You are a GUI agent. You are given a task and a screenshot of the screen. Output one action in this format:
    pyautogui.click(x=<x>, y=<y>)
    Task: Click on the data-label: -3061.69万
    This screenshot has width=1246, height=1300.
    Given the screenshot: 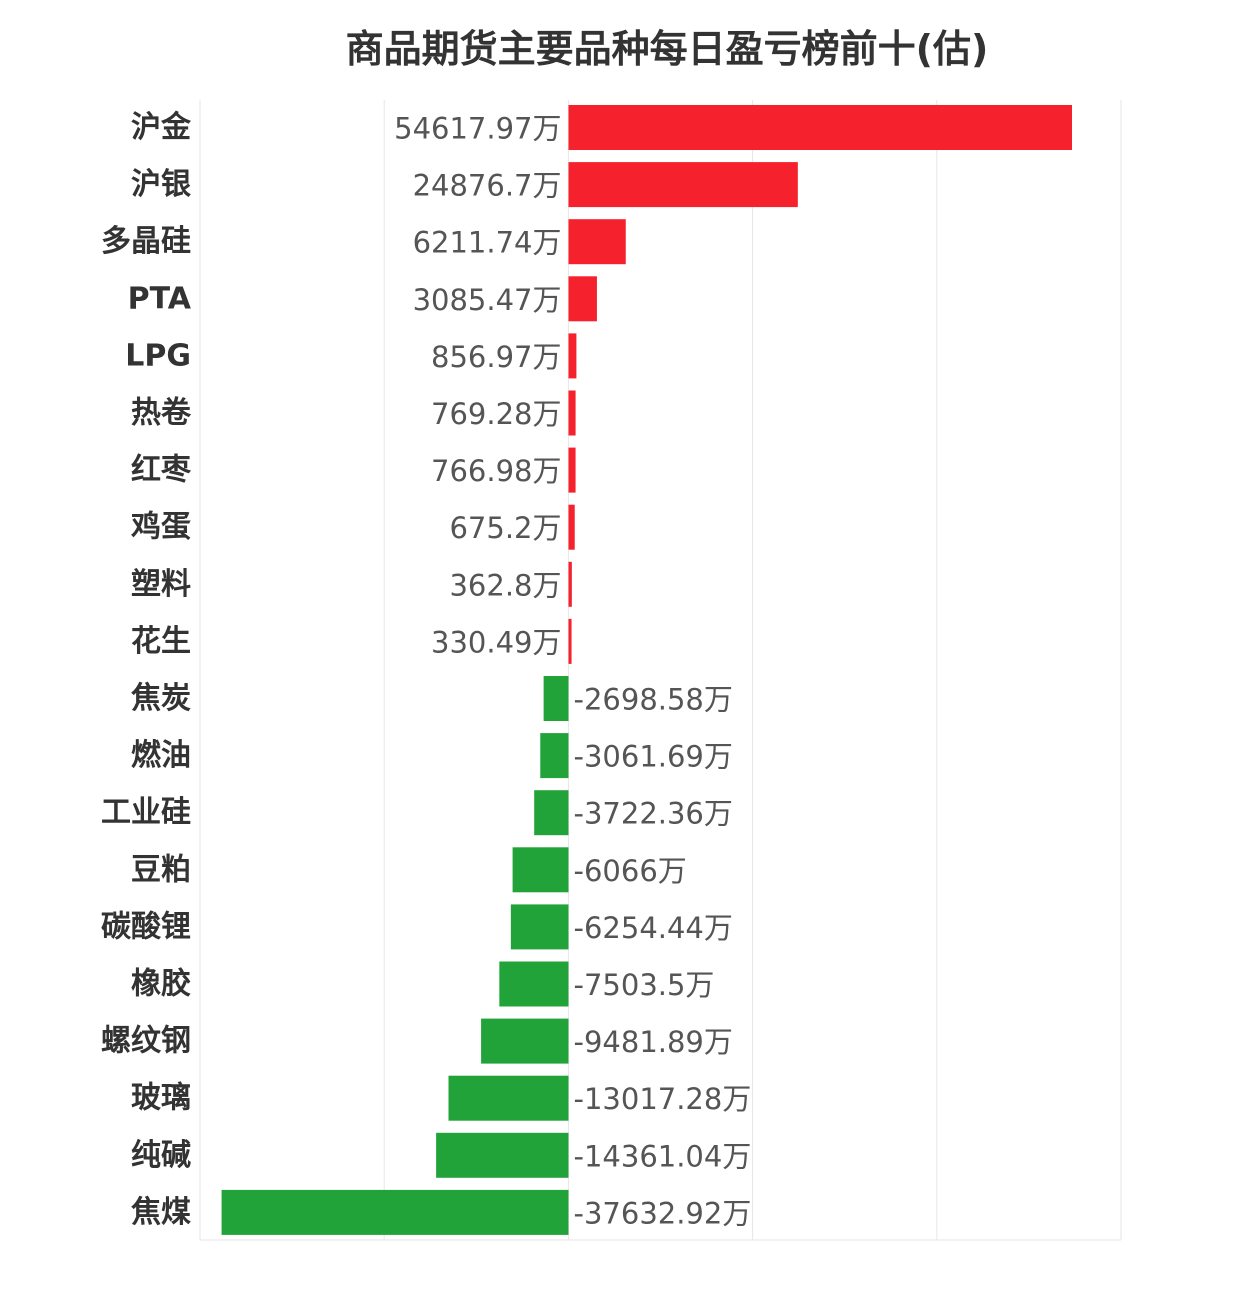 What is the action you would take?
    pyautogui.click(x=653, y=757)
    